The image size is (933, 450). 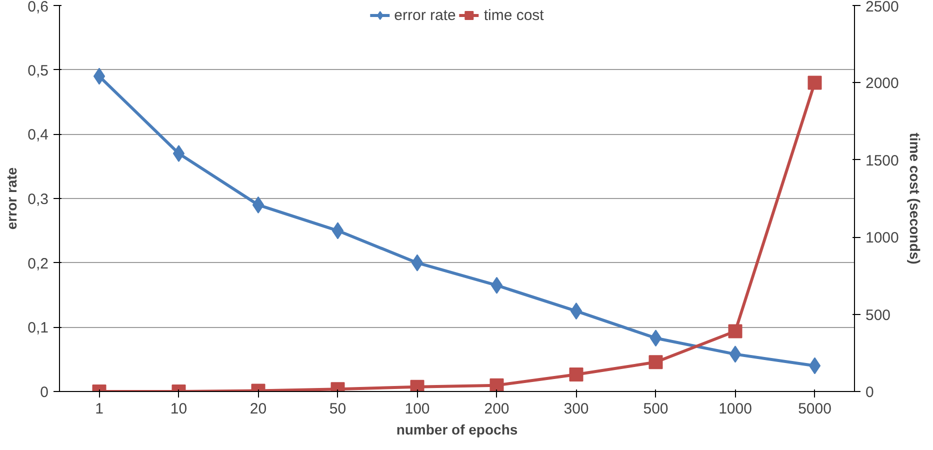 I want to click on y2-tick-label: 0, so click(x=870, y=392).